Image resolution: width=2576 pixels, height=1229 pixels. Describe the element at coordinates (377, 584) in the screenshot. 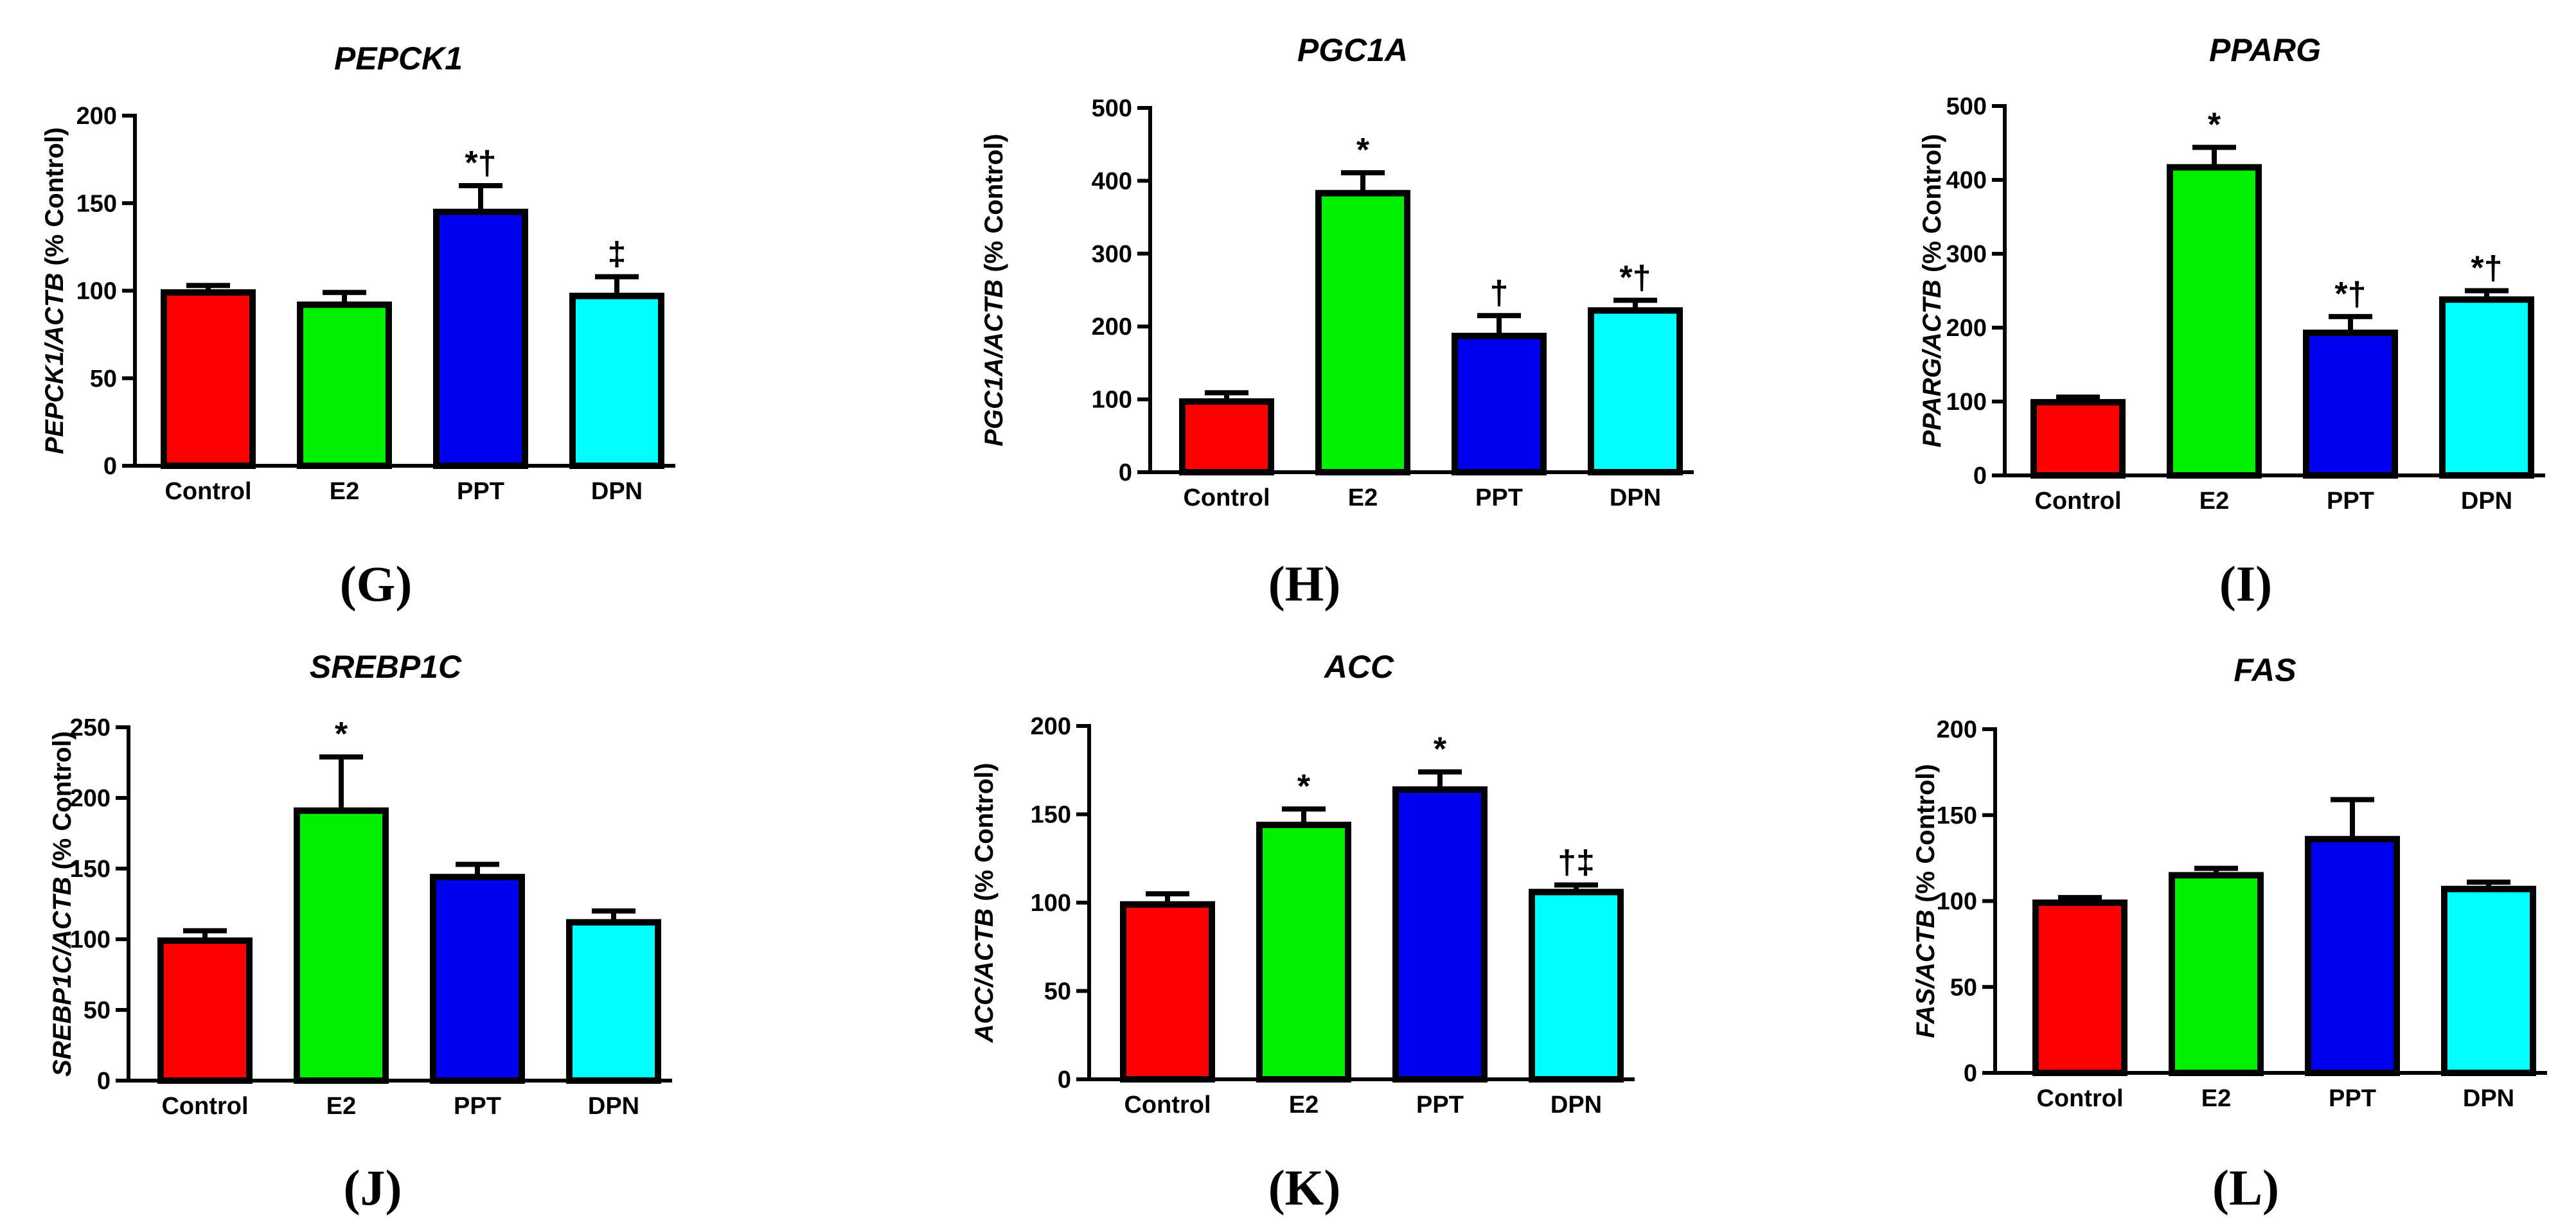

I see `panel-letter: (G)` at that location.